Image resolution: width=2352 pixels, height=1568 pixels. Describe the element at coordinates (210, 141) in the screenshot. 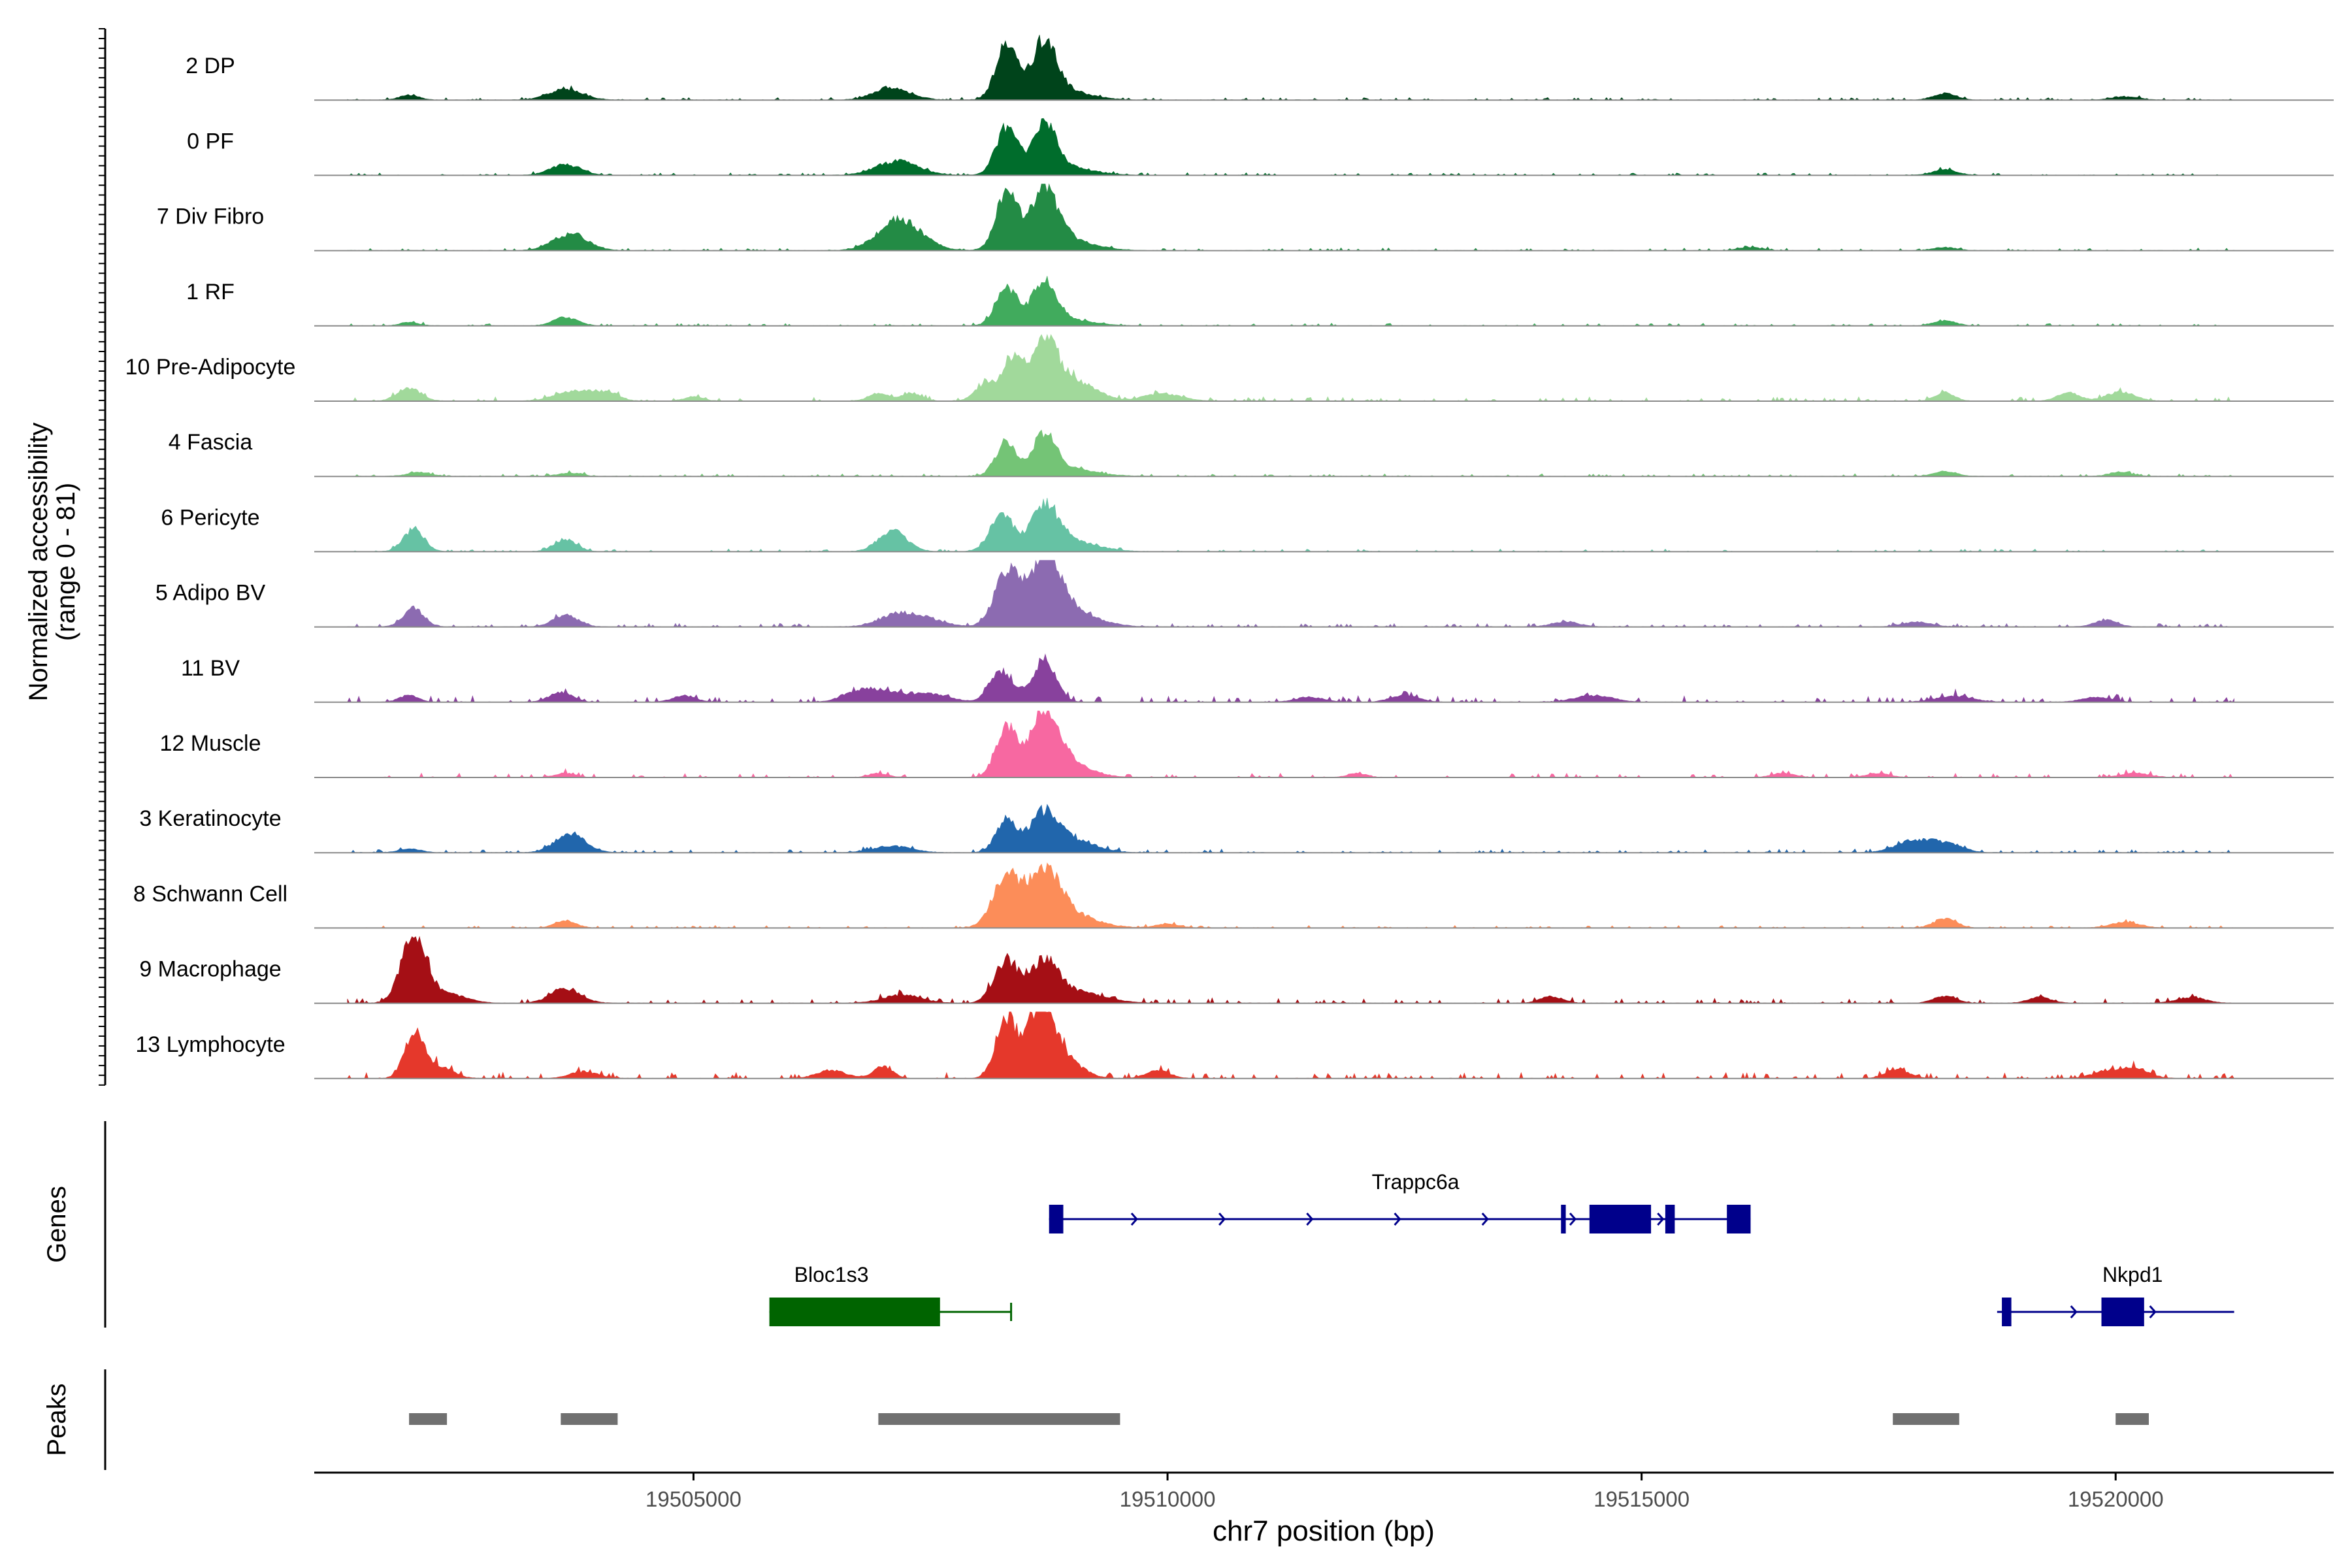

I see `track-label: 0 PF` at that location.